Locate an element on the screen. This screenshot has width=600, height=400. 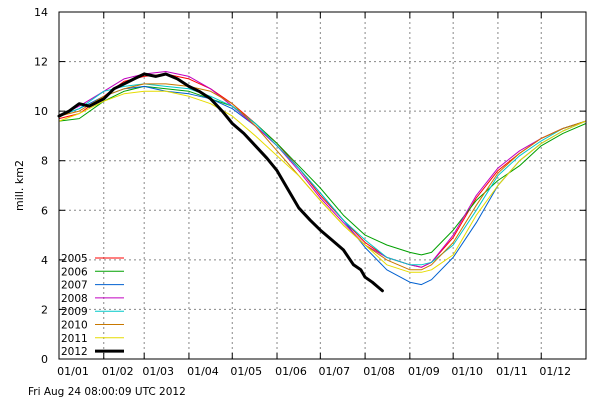
x-tick-label: 01/11 is located at coordinates (512, 371).